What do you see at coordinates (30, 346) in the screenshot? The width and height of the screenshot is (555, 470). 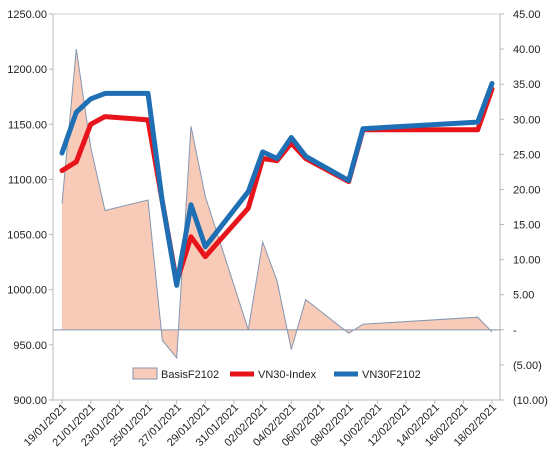 I see `left-tick-label: 950.00` at bounding box center [30, 346].